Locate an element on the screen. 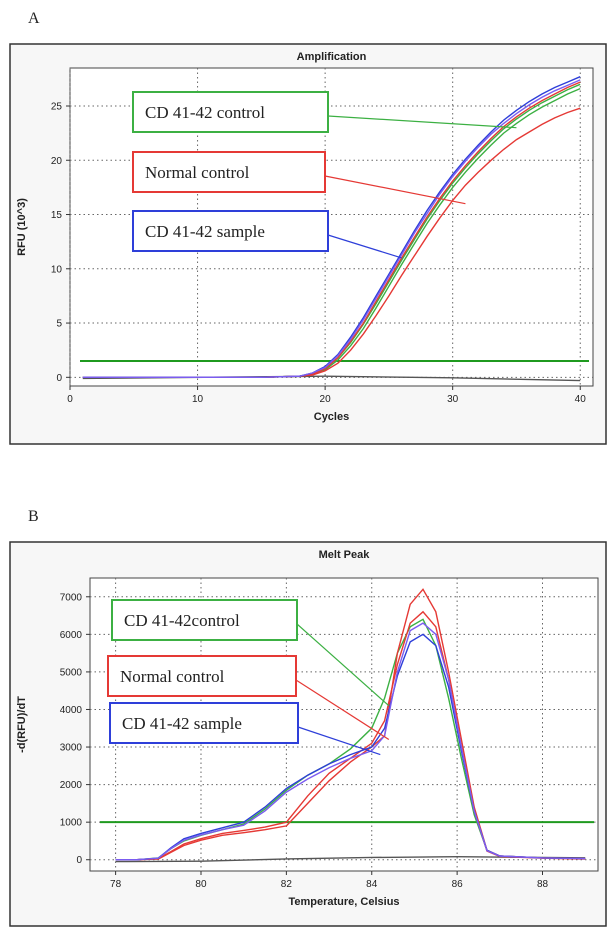  y-axis-label: -d(RFU)/dT is located at coordinates (22, 724).